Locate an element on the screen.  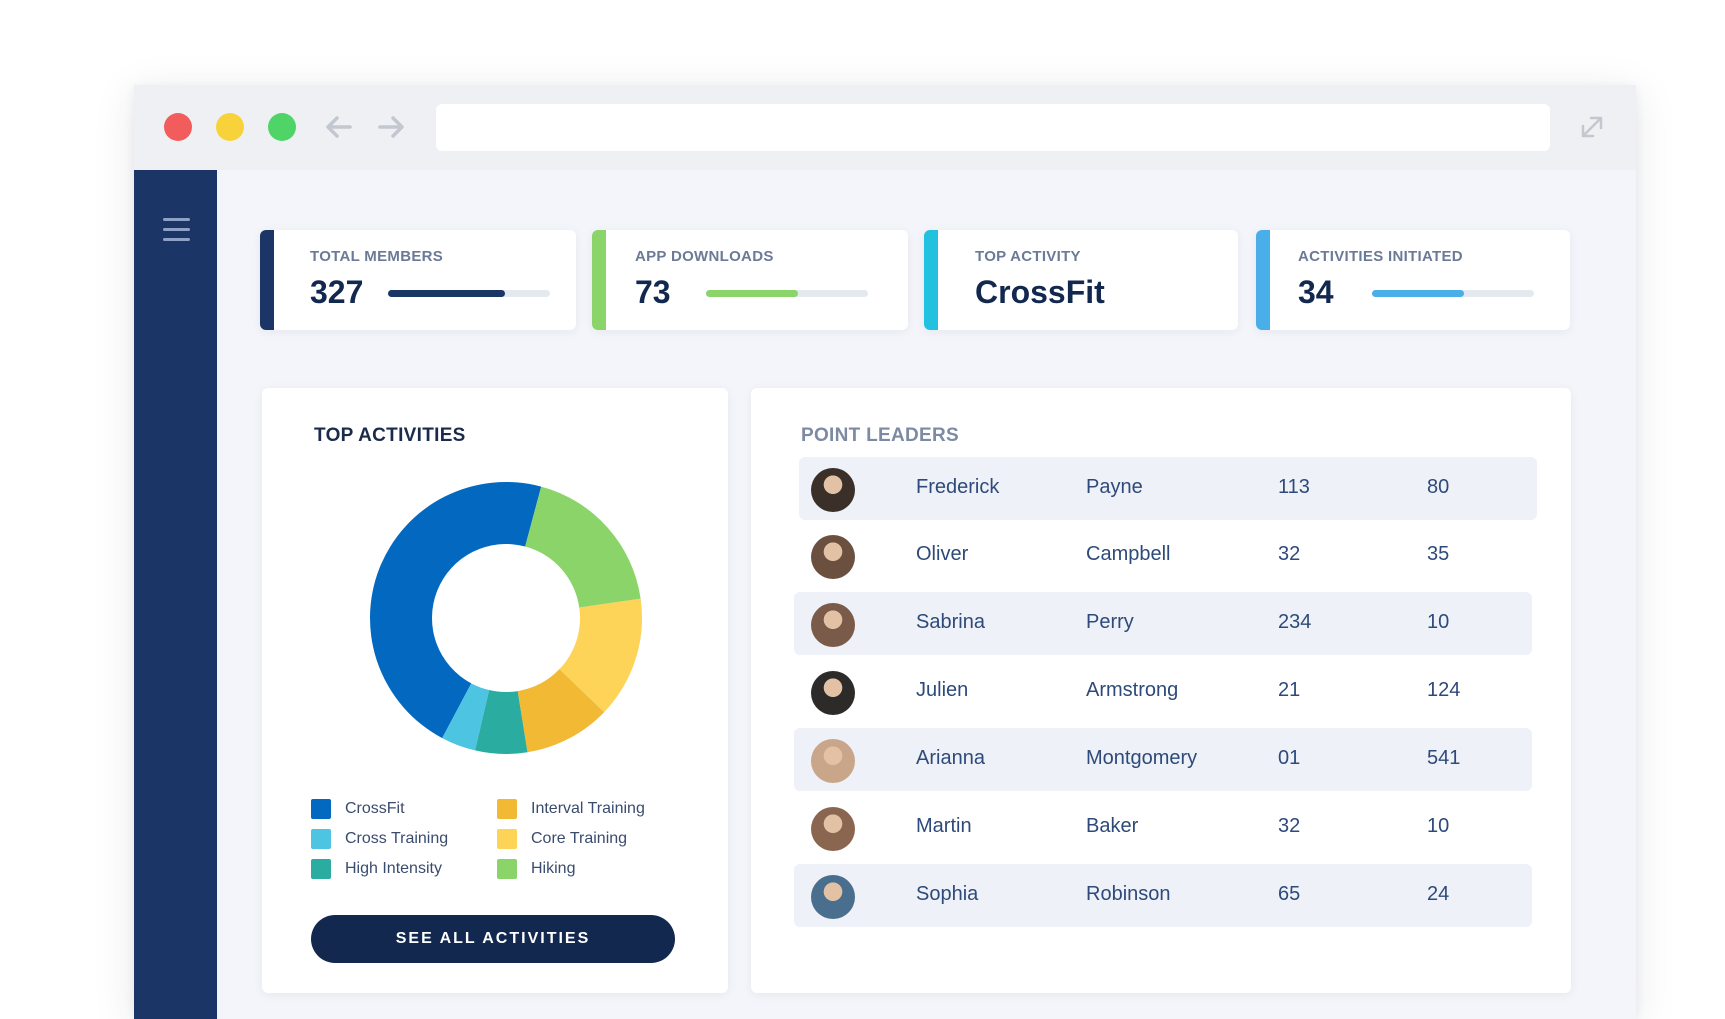
hamburger-menu-icon is located at coordinates (176, 230).